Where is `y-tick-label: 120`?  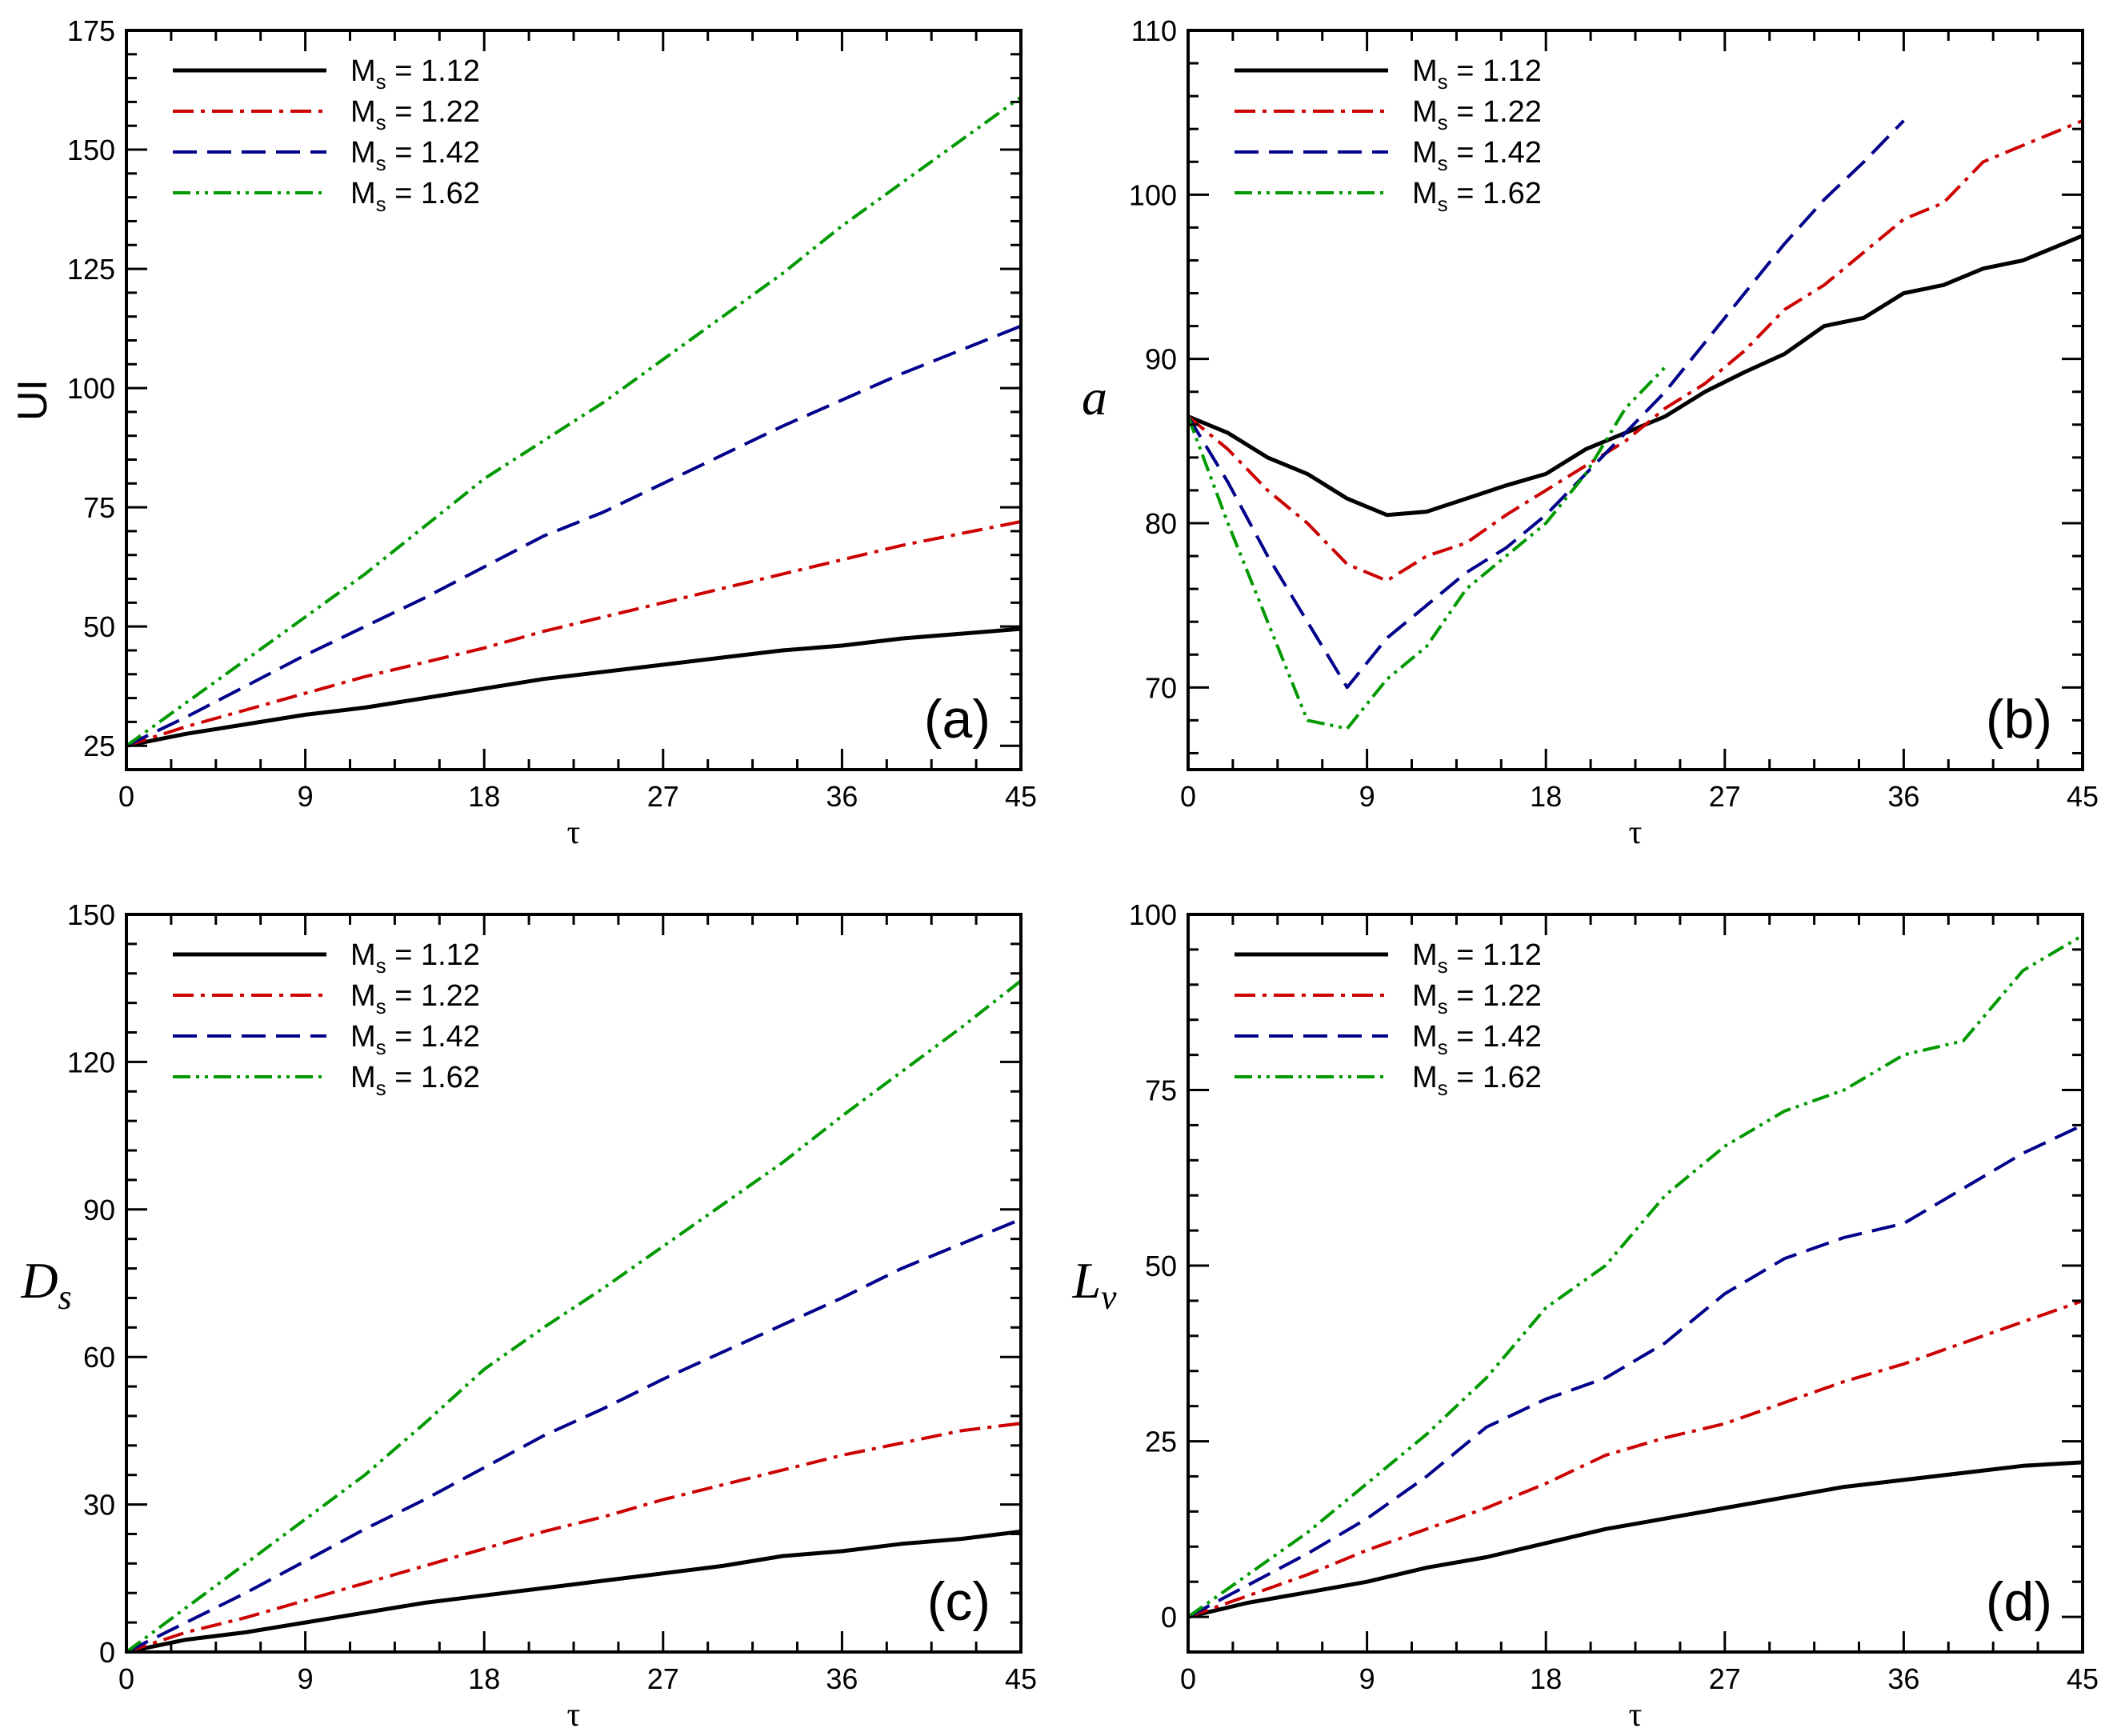 y-tick-label: 120 is located at coordinates (91, 1062).